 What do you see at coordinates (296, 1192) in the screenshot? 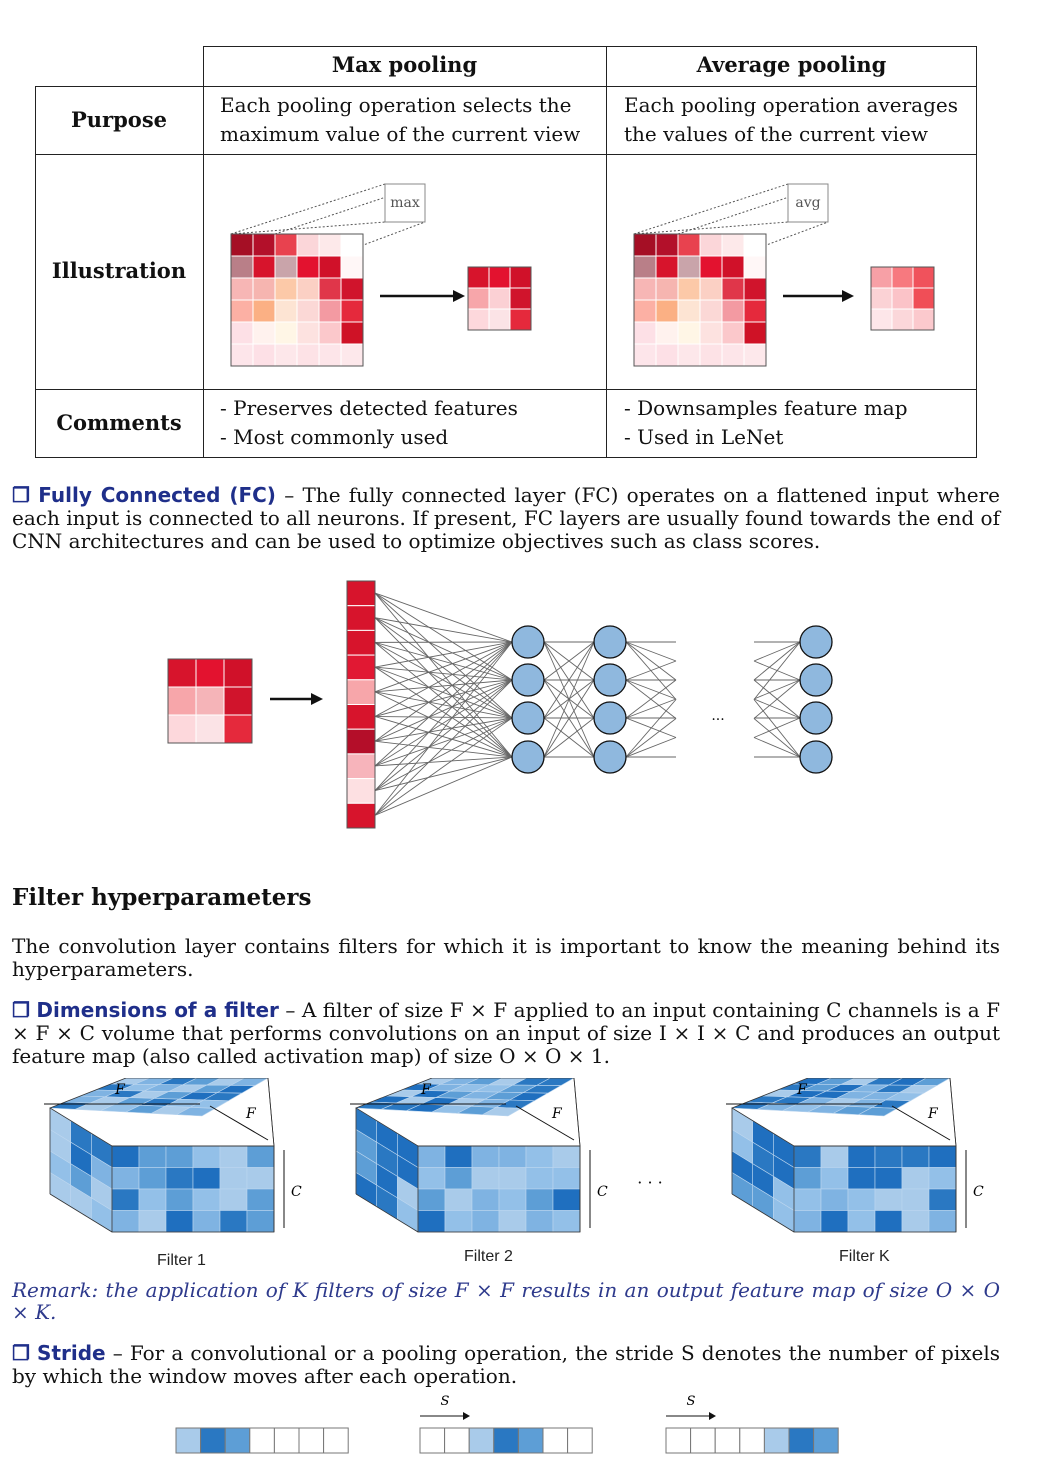
I see `filter-label-c: C` at bounding box center [296, 1192].